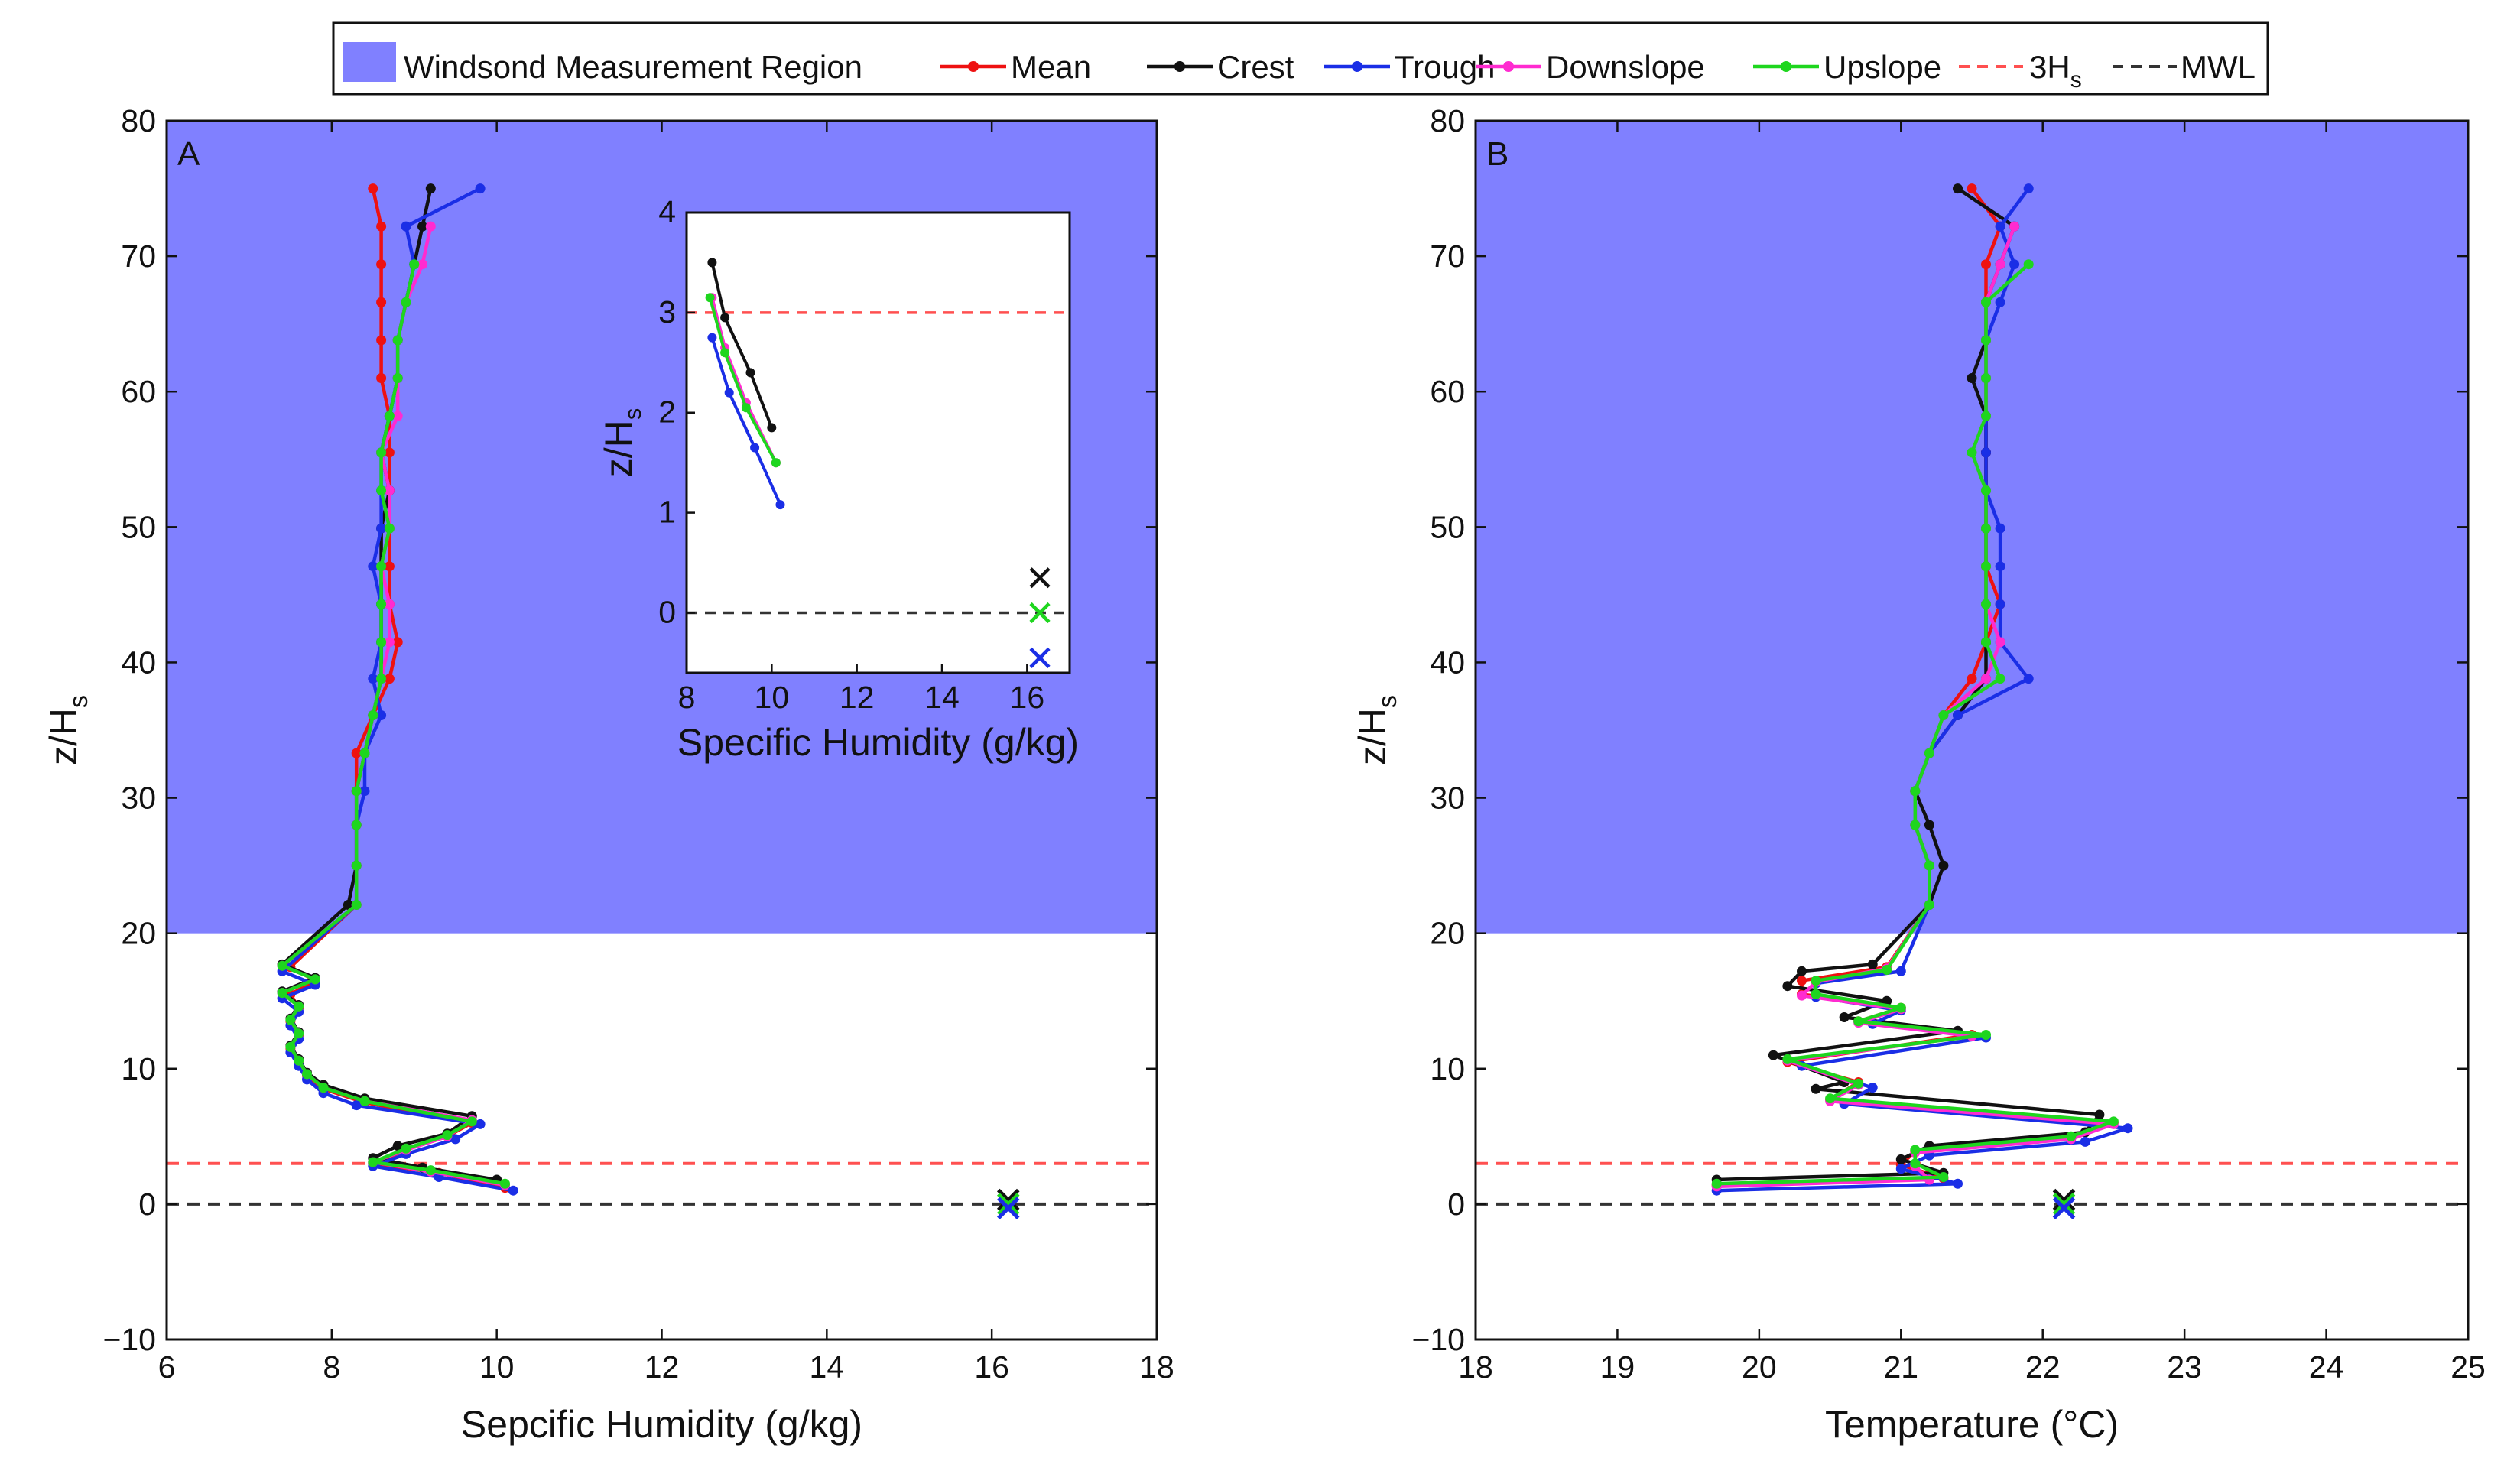 The width and height of the screenshot is (2504, 1484). Describe the element at coordinates (1040, 613) in the screenshot. I see `cross-marker-upslope-inset` at that location.